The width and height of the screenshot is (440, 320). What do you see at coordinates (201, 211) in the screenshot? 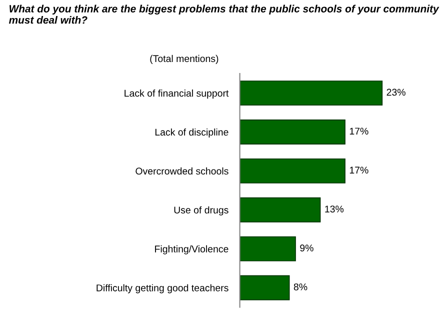
I see `y-tick-label: Use of drugs` at bounding box center [201, 211].